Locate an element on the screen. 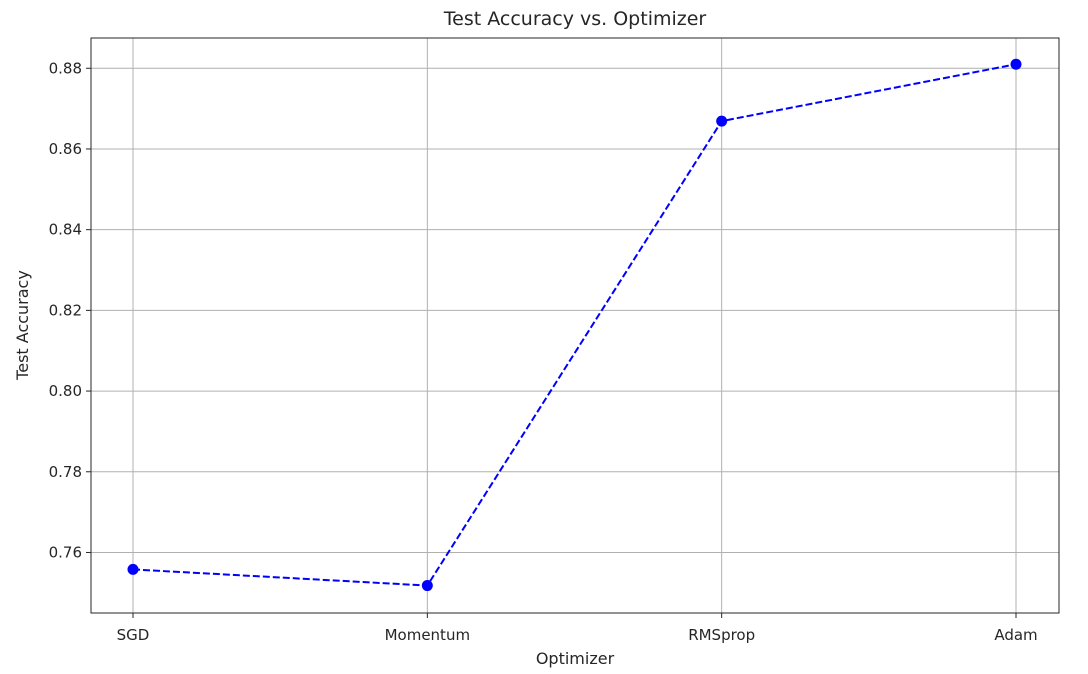 The height and width of the screenshot is (674, 1088). y-tick-label: 0.82 is located at coordinates (65, 310).